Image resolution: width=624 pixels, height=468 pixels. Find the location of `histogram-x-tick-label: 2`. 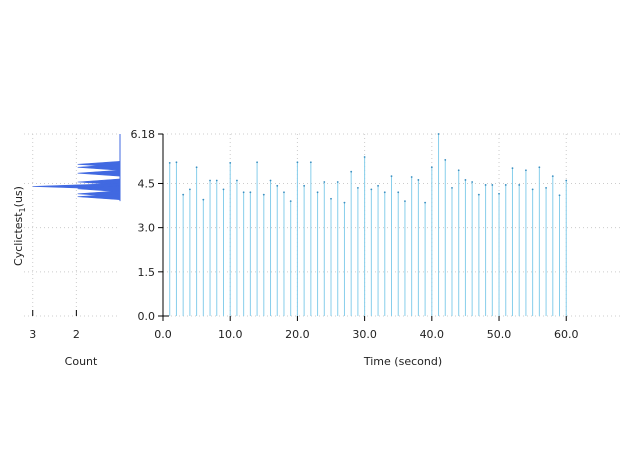

histogram-x-tick-label: 2 is located at coordinates (76, 334).